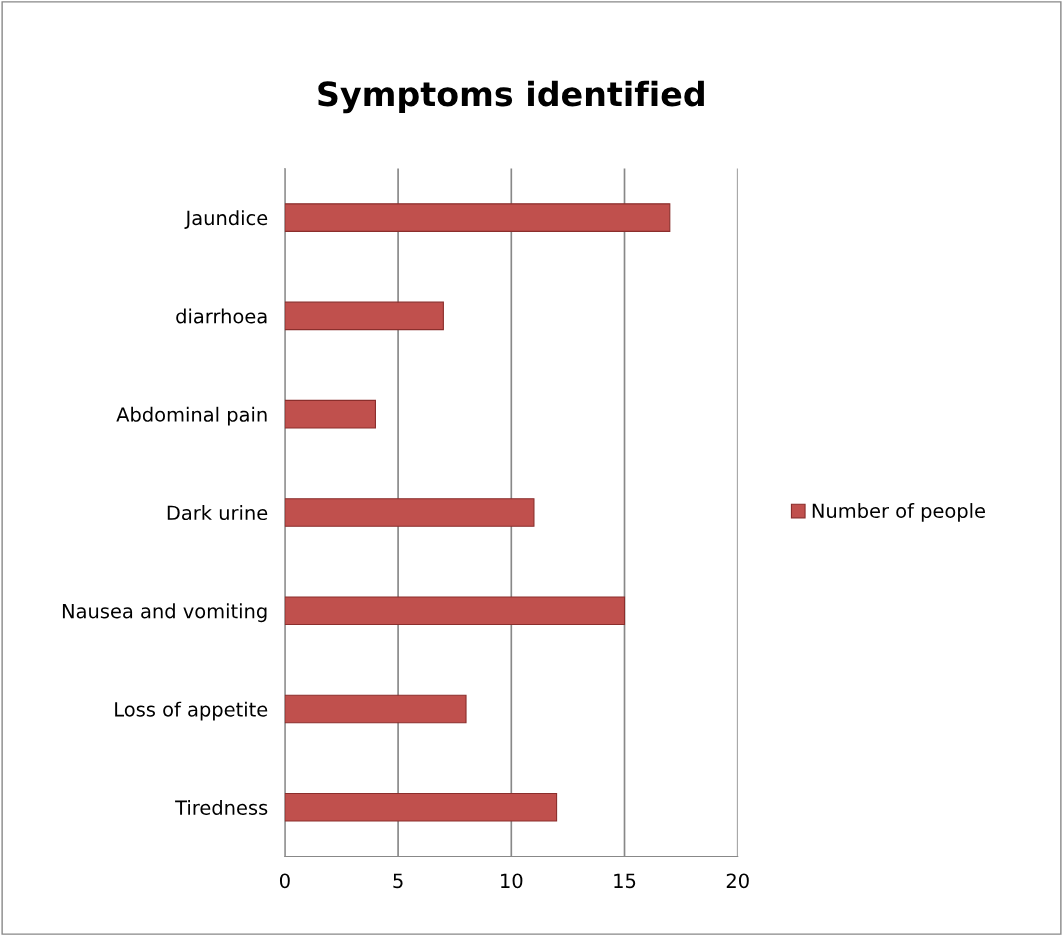 This screenshot has height=936, width=1063. I want to click on y-tick-label: Abdominal pain, so click(191, 416).